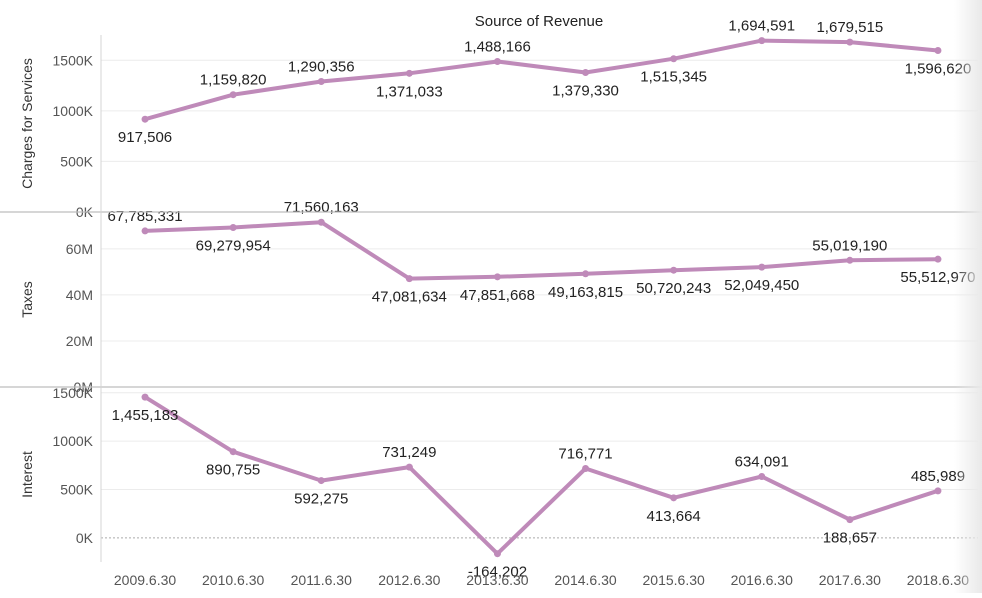 This screenshot has height=598, width=982. I want to click on data-label: 1,488,166, so click(497, 46).